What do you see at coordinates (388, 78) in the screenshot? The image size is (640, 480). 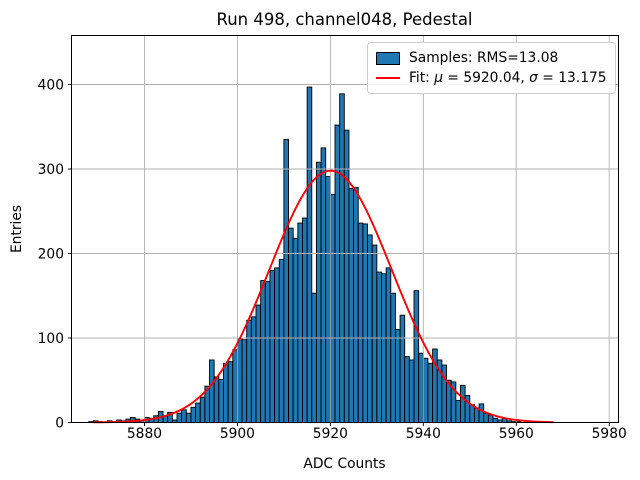 I see `legend-fit-line-swatch` at bounding box center [388, 78].